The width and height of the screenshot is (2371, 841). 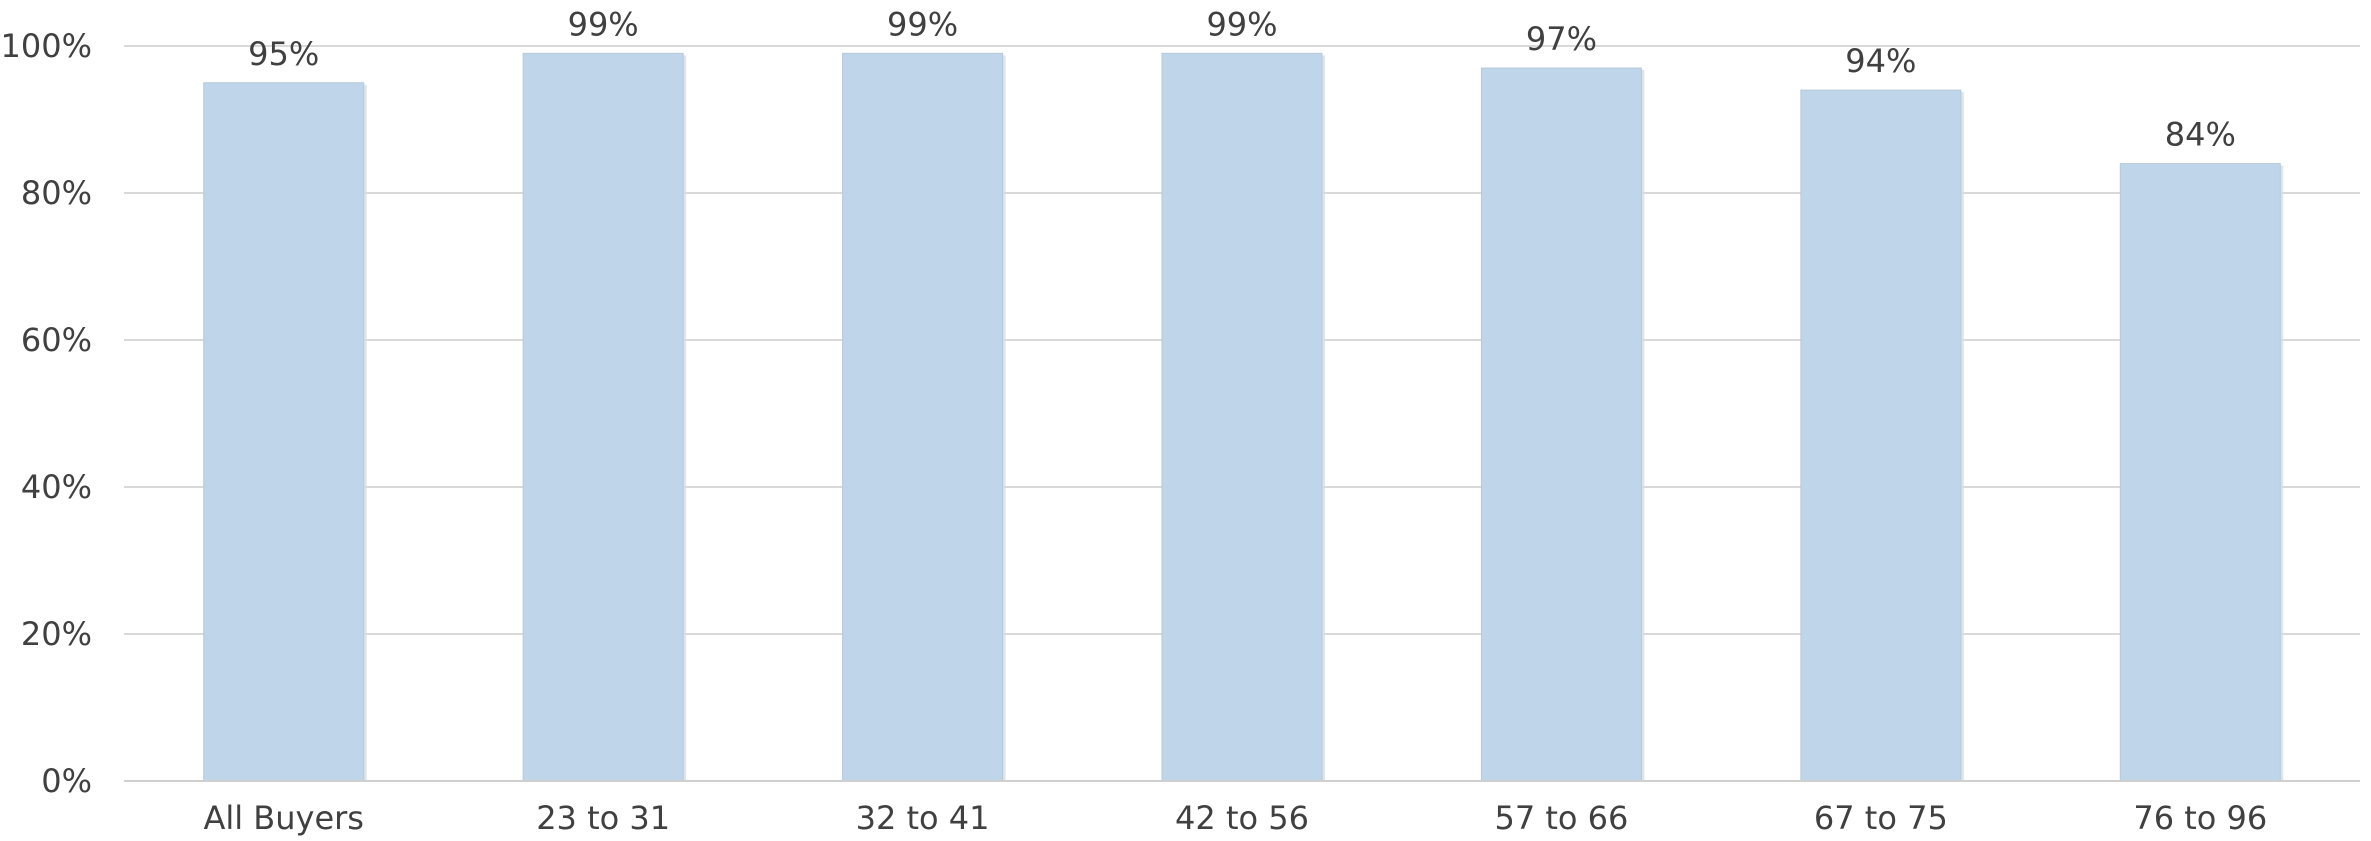 What do you see at coordinates (1561, 39) in the screenshot?
I see `data-label: 97%` at bounding box center [1561, 39].